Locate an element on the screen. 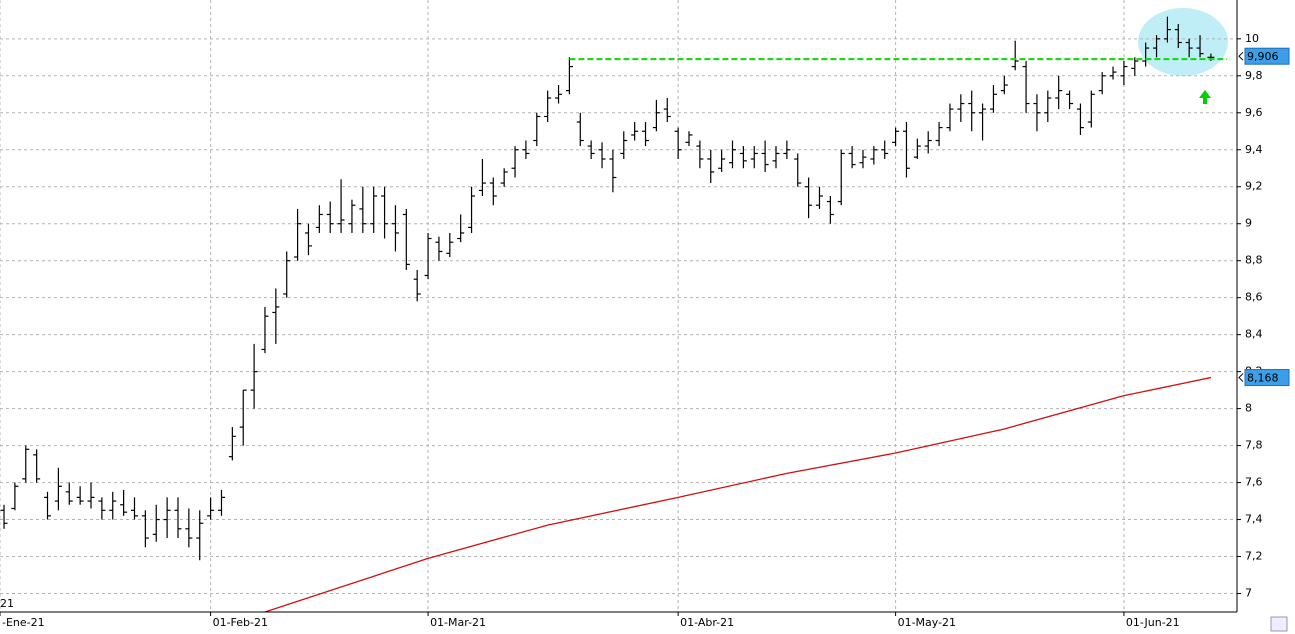 The image size is (1295, 634). up-arrow is located at coordinates (1205, 97).